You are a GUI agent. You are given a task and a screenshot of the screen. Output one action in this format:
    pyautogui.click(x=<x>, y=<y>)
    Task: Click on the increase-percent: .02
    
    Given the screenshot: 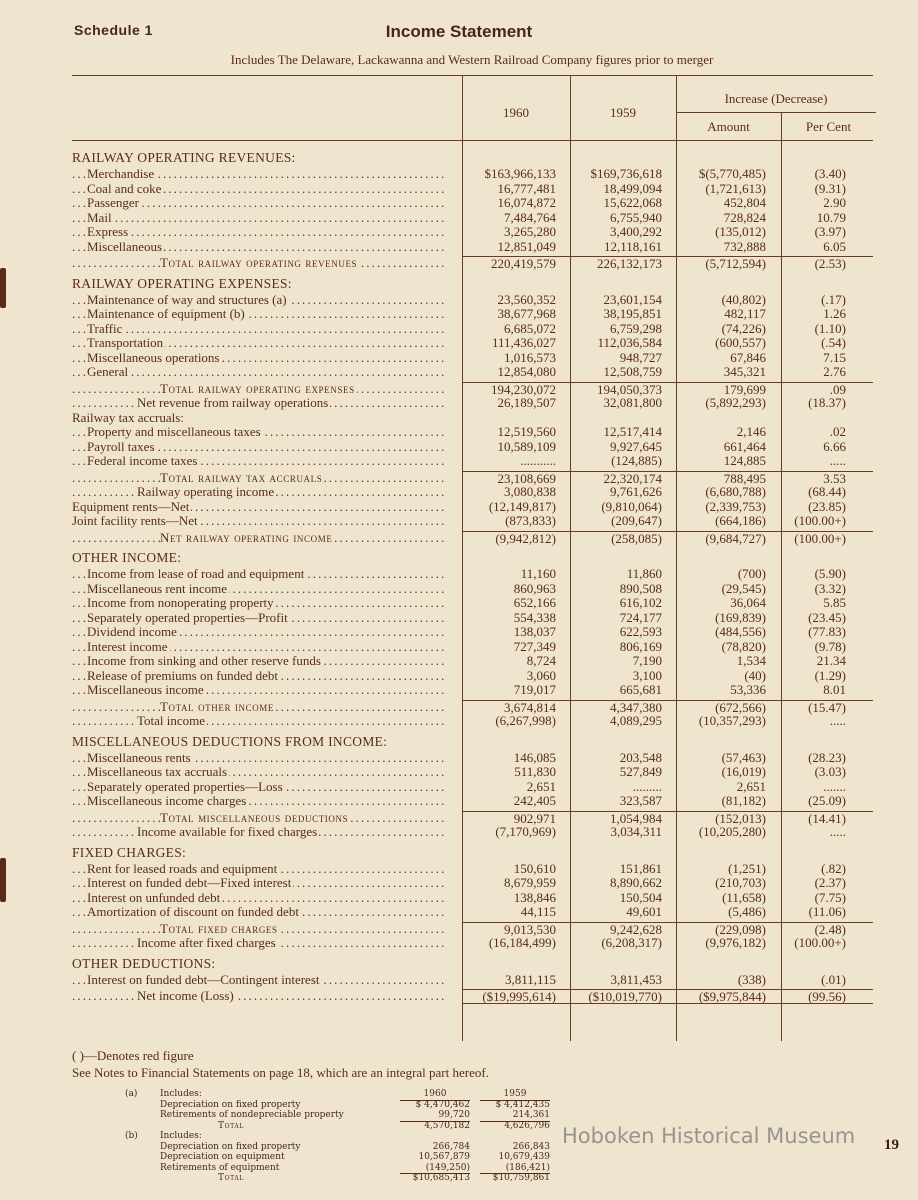 What is the action you would take?
    pyautogui.click(x=837, y=431)
    